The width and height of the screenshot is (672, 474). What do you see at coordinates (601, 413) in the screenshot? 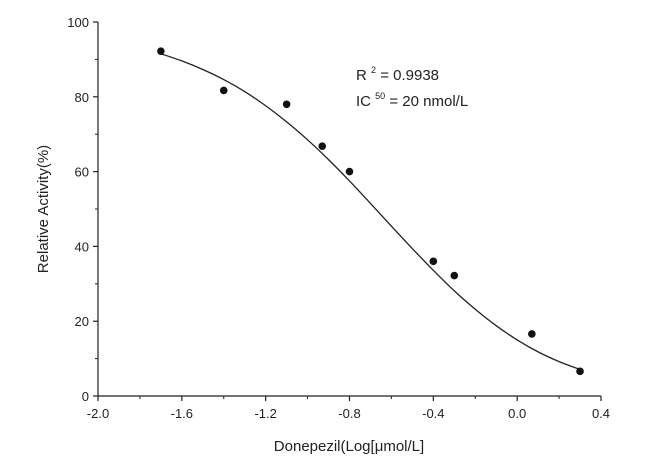
I see `x-tick-label: 0.4` at bounding box center [601, 413].